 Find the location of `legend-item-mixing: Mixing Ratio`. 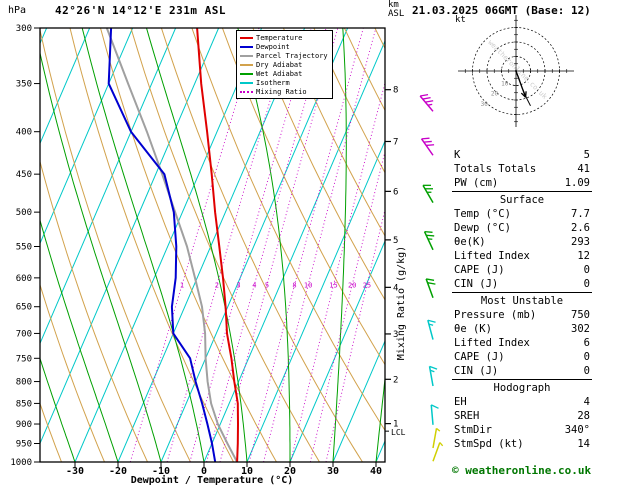

legend-item-mixing: Mixing Ratio is located at coordinates (284, 91).